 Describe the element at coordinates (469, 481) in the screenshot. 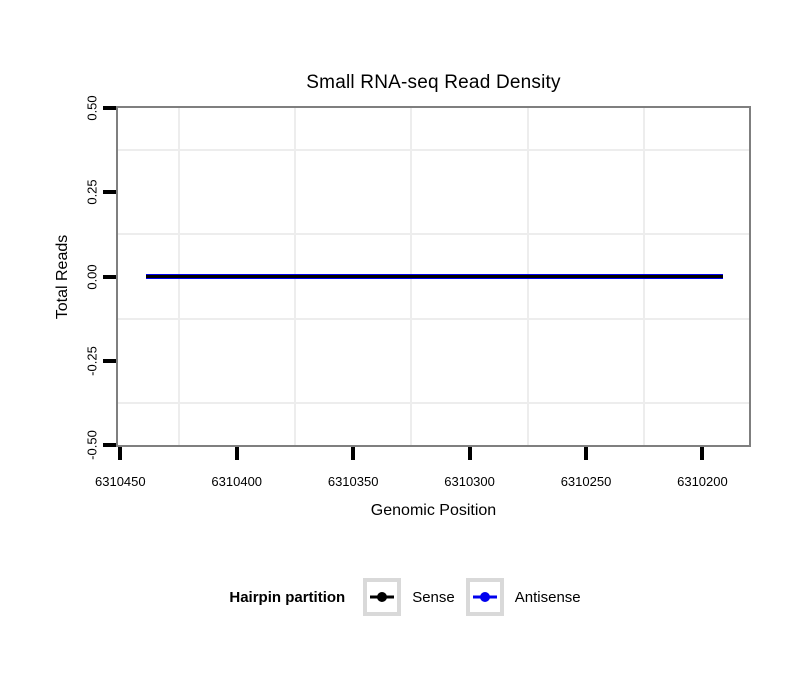

I see `x-tick-label: 6310300` at that location.